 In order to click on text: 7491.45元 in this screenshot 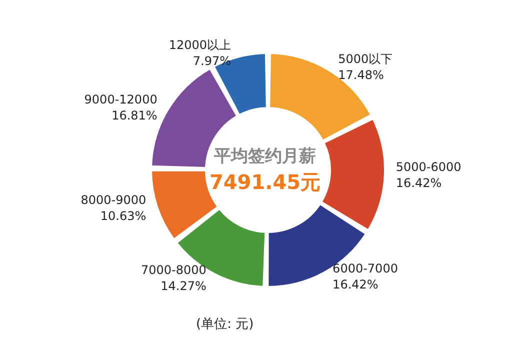, I will do `click(265, 182)`.